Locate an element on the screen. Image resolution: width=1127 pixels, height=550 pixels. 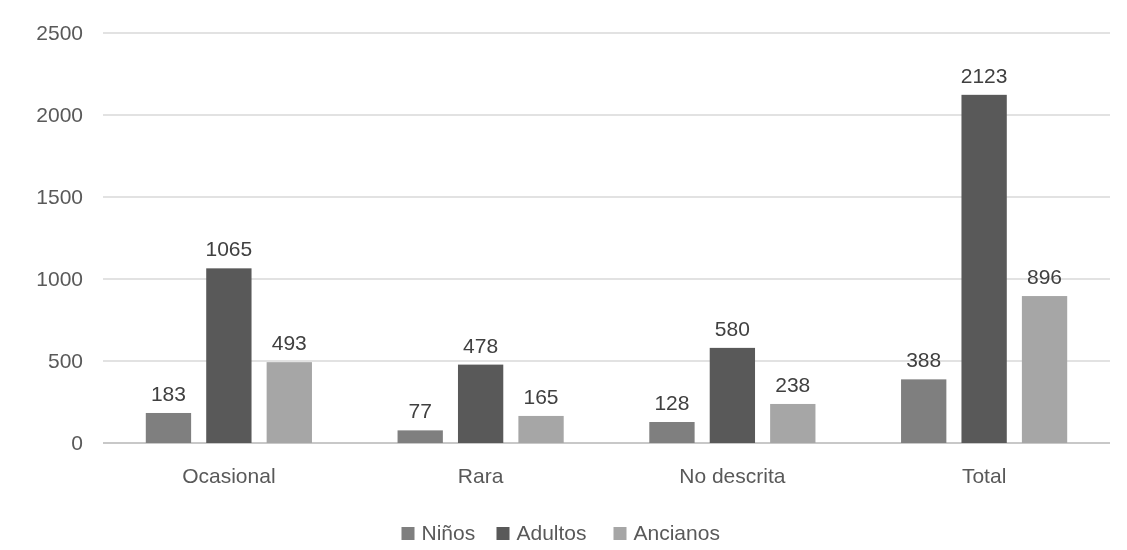
legend-label: Niños is located at coordinates (448, 532).